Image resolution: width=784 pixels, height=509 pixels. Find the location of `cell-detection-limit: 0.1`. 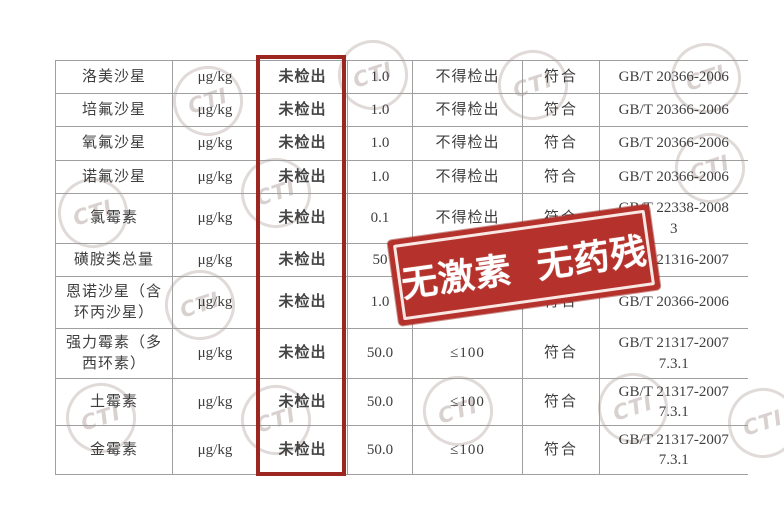

cell-detection-limit: 0.1 is located at coordinates (380, 218).